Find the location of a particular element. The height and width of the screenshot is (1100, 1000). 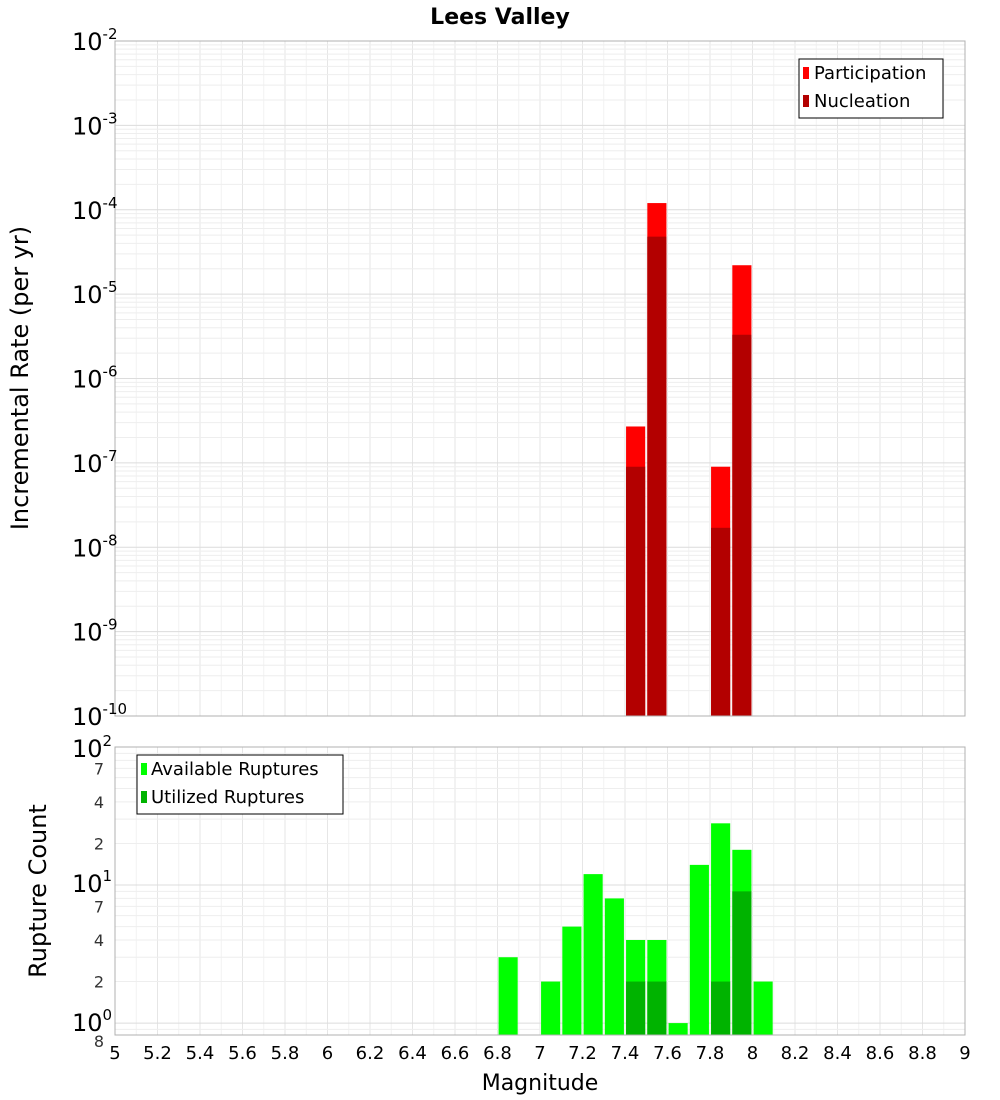

y-tick-label: 10⁻⁷ is located at coordinates (95, 462).